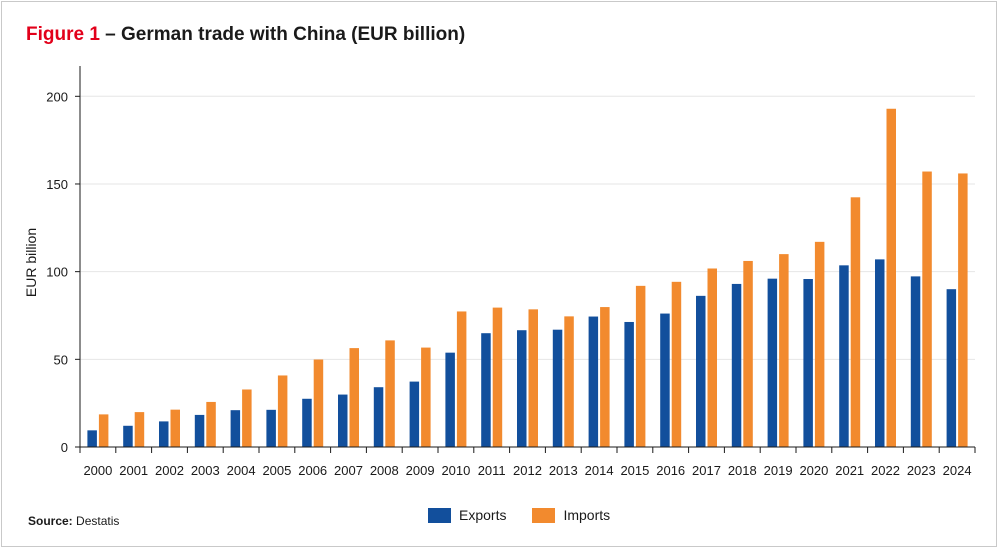 Image resolution: width=1000 pixels, height=550 pixels. I want to click on x-tick-label: 2012, so click(527, 470).